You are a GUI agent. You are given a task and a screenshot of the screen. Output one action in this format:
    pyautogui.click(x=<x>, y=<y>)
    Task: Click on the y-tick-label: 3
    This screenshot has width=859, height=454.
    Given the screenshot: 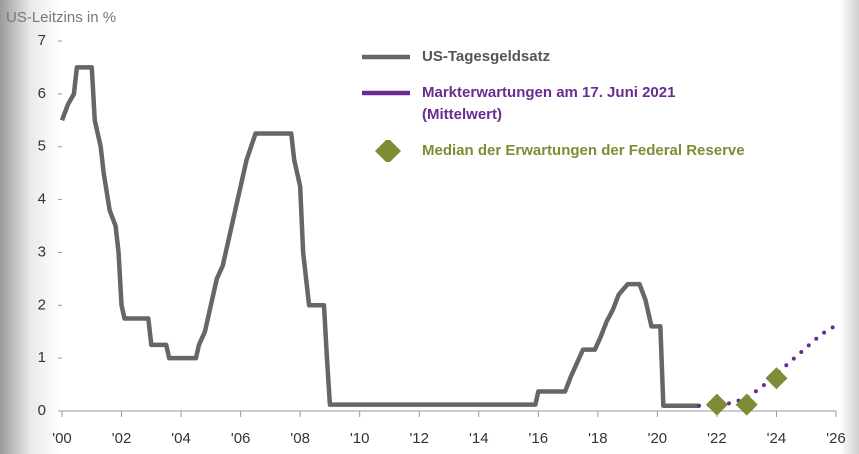 What is the action you would take?
    pyautogui.click(x=42, y=251)
    